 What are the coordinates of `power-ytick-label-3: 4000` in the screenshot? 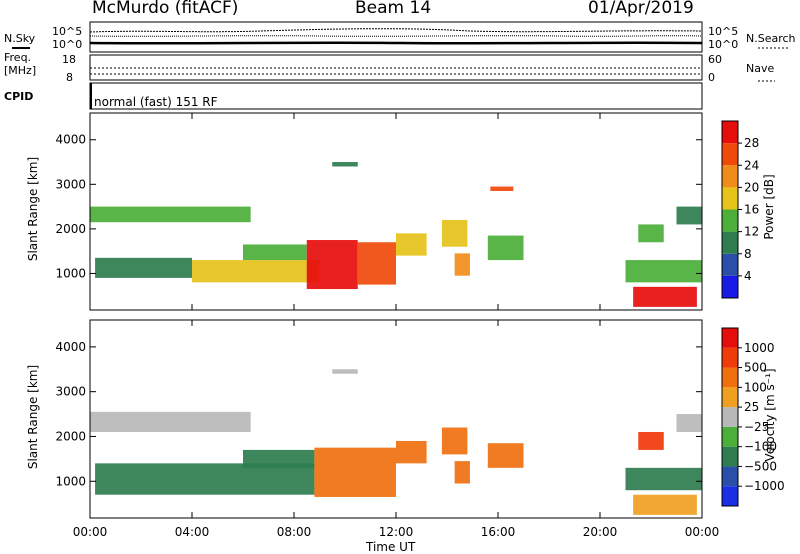 It's located at (70, 140).